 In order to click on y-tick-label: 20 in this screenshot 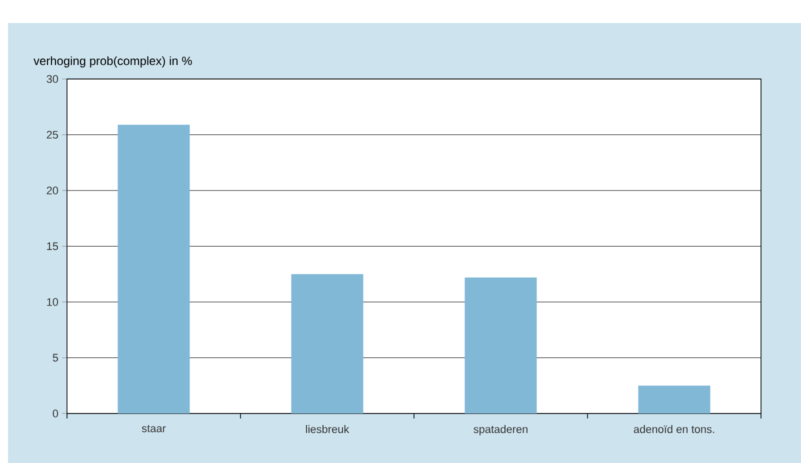, I will do `click(52, 190)`.